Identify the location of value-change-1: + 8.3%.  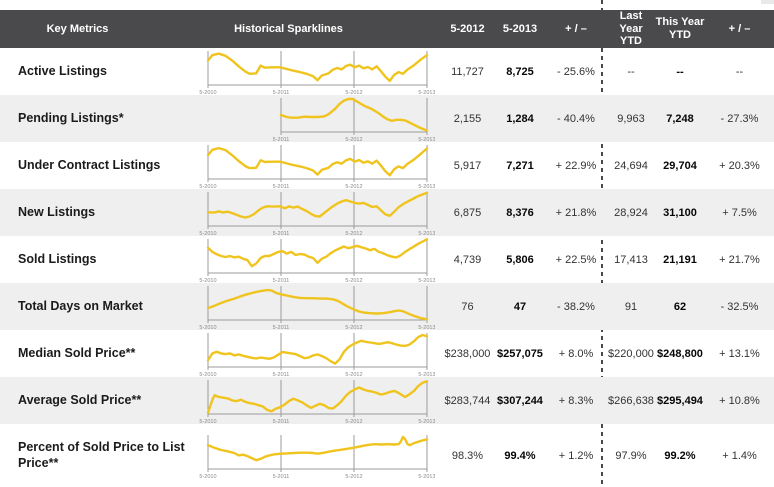
(576, 400).